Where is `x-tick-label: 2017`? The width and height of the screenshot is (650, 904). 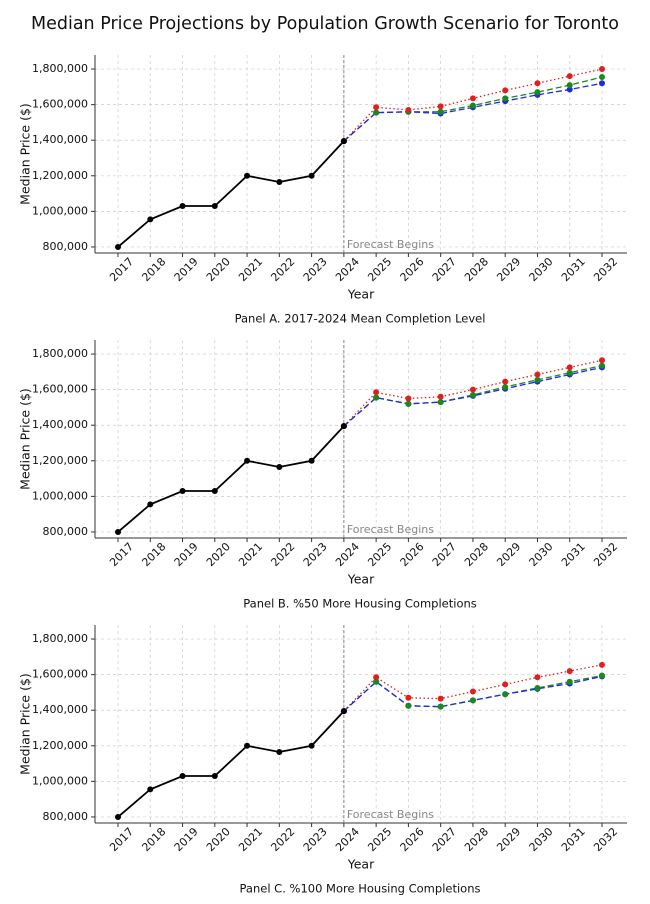
x-tick-label: 2017 is located at coordinates (121, 839).